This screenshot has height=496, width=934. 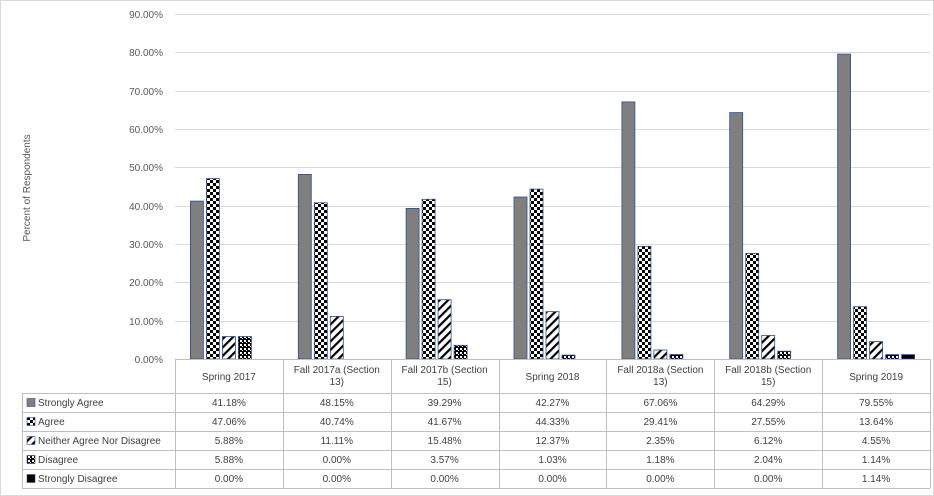 What do you see at coordinates (229, 422) in the screenshot?
I see `table-cell-value: 47.06%` at bounding box center [229, 422].